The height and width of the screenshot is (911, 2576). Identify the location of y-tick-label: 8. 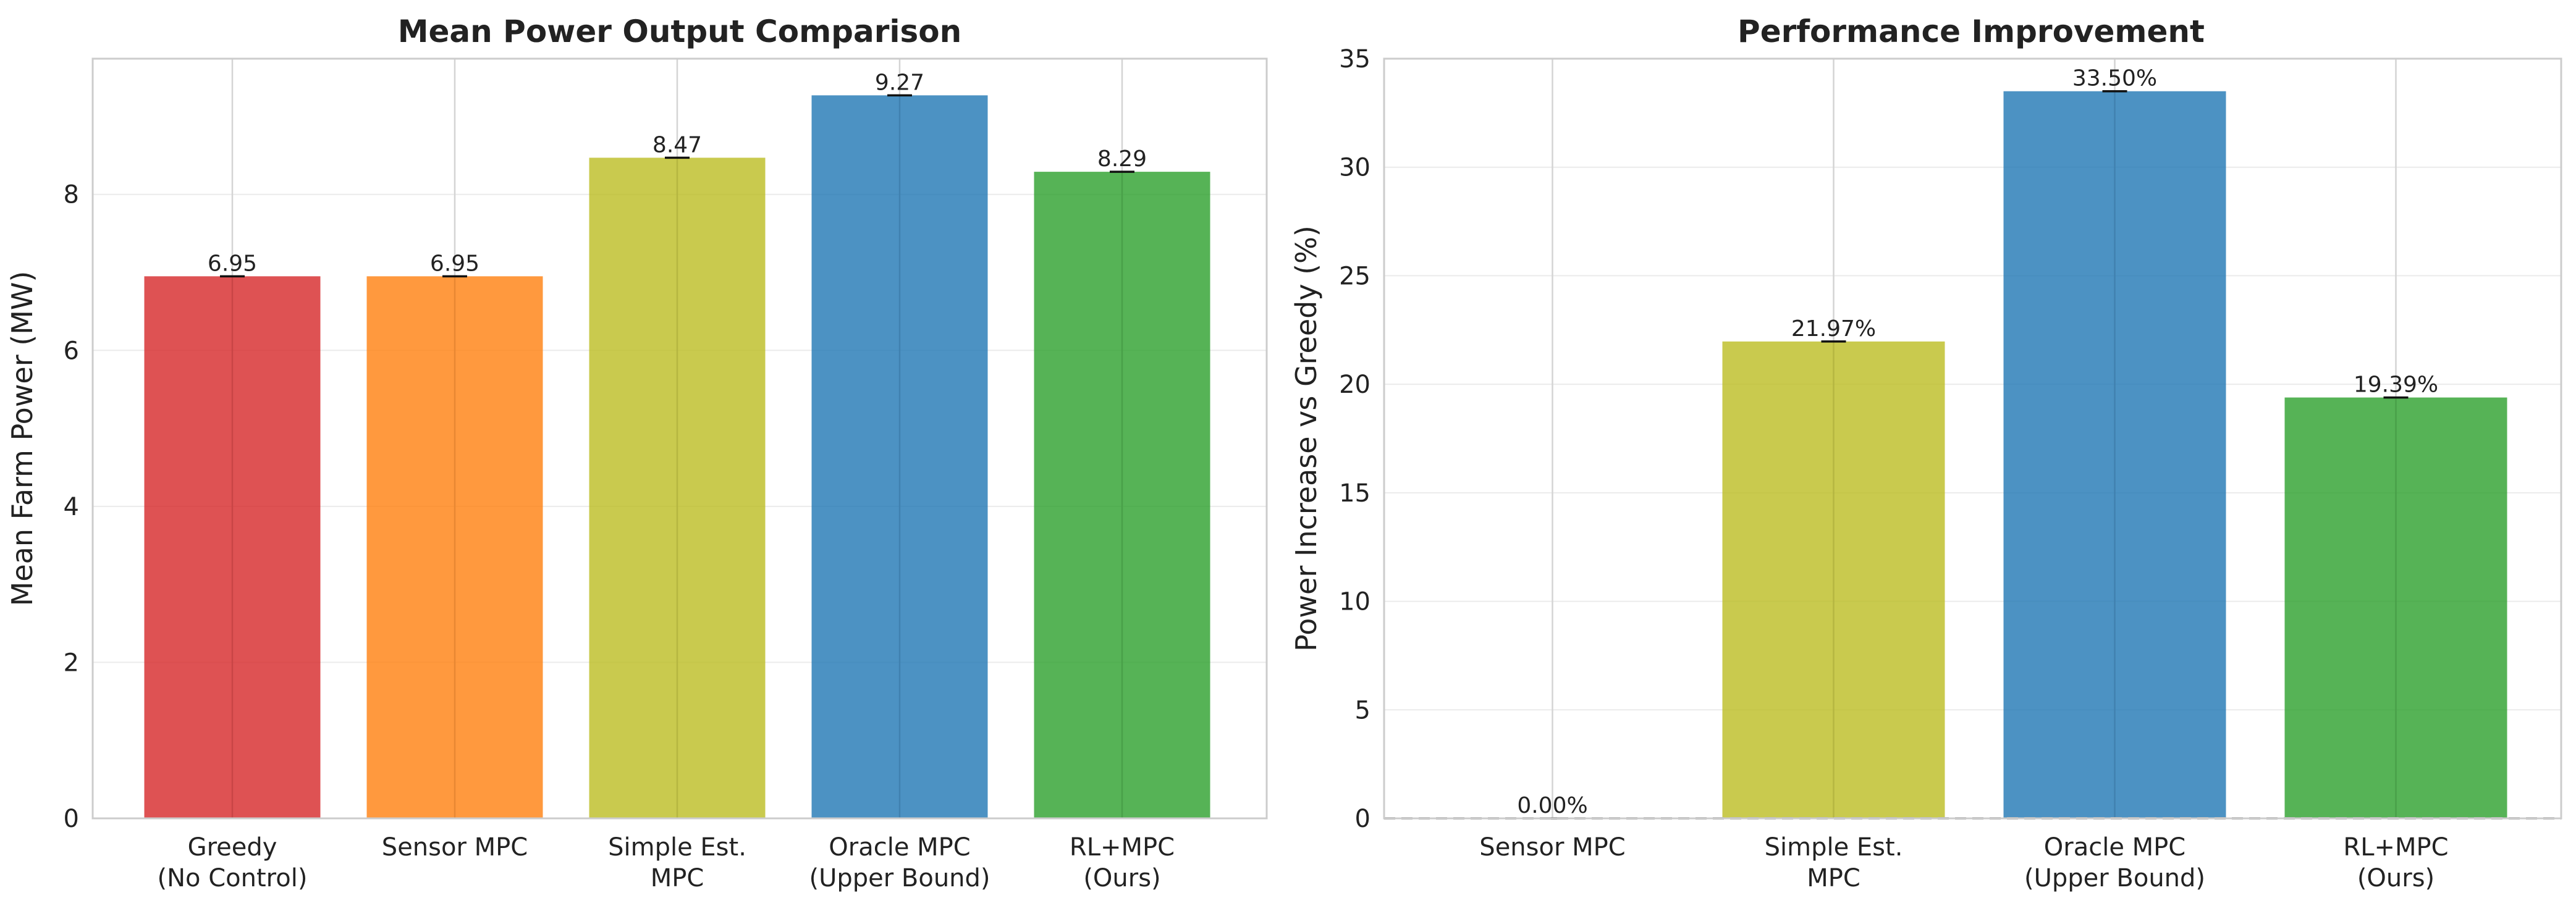
(71, 195).